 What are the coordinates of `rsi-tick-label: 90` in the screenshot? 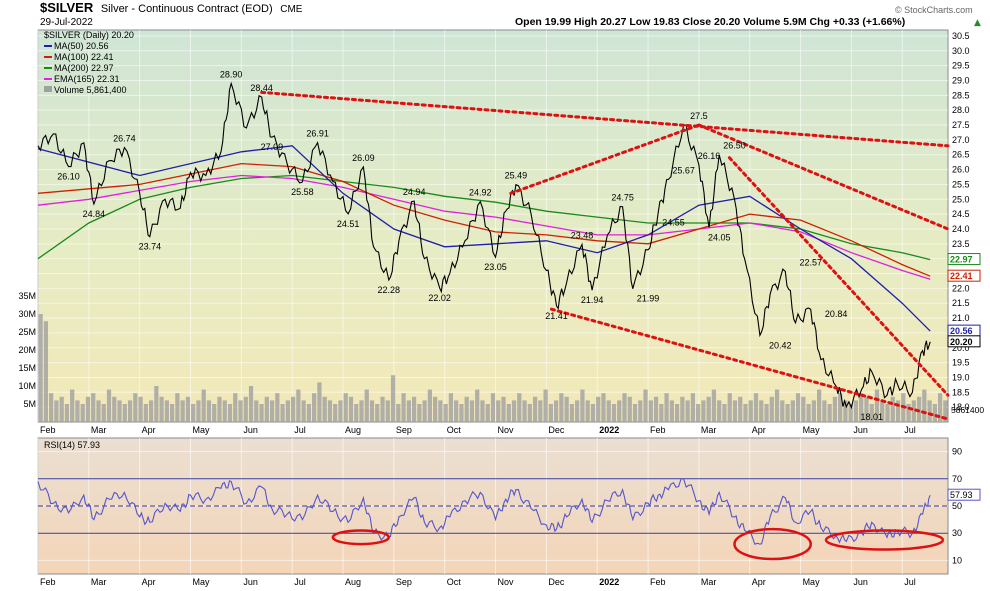 It's located at (957, 452).